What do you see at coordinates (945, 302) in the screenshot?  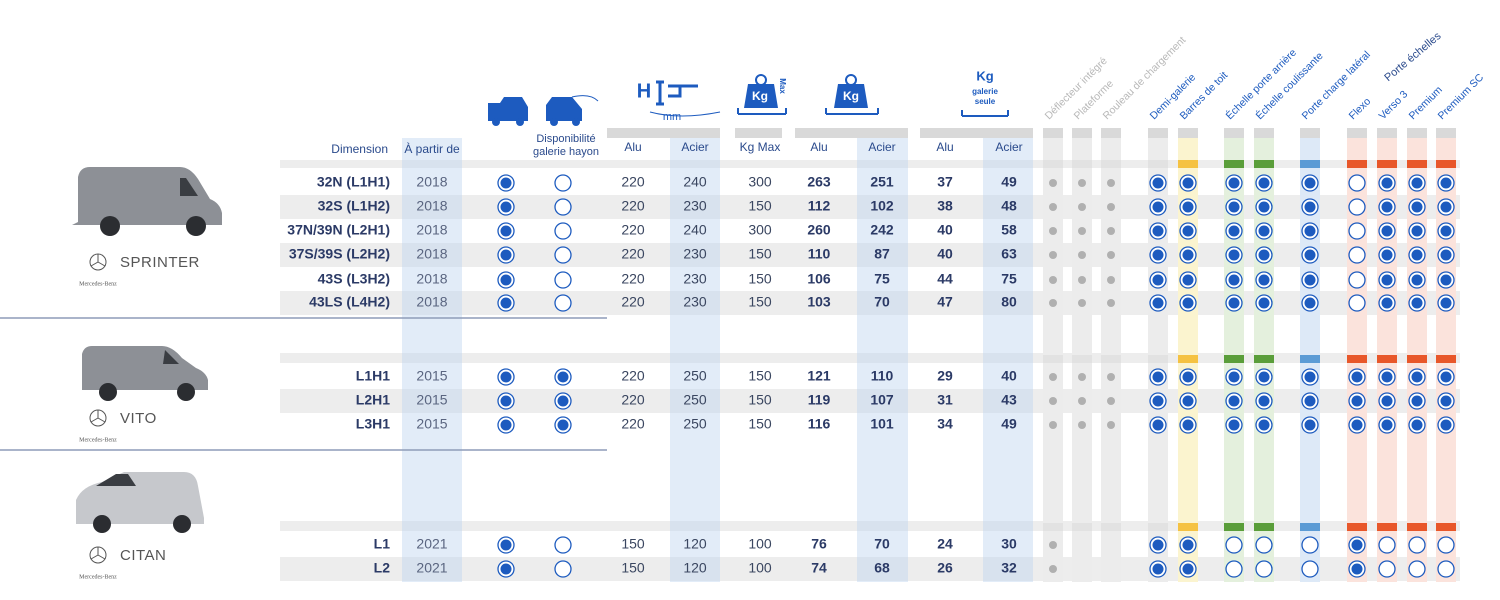 I see `value: 47` at bounding box center [945, 302].